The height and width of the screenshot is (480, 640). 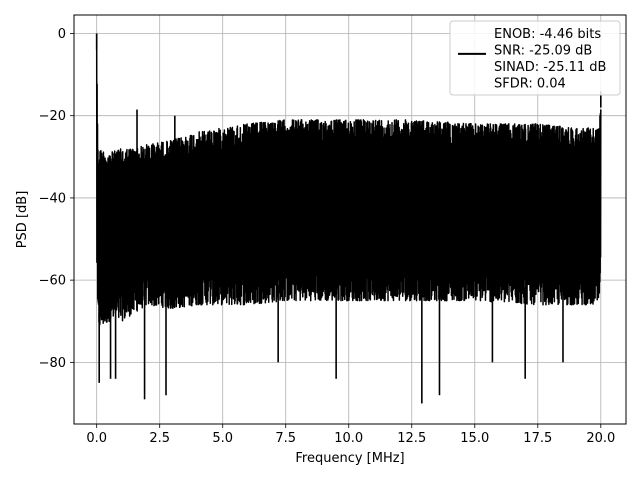 What do you see at coordinates (285, 438) in the screenshot?
I see `x-tick-label: 7.5` at bounding box center [285, 438].